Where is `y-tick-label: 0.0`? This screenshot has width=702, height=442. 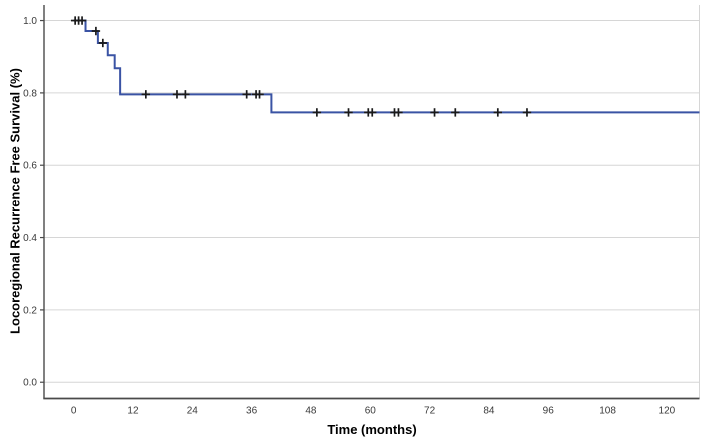 y-tick-label: 0.0 is located at coordinates (30, 383).